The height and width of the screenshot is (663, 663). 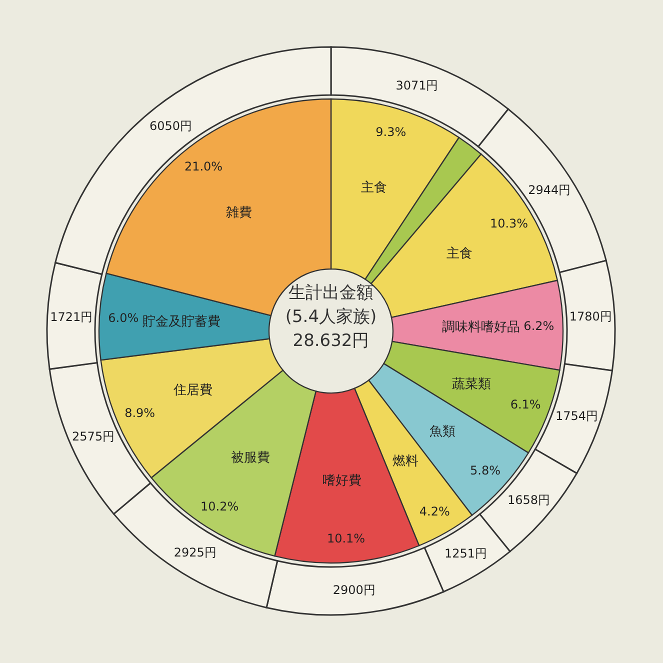 I want to click on data-label: 21.0%, so click(x=203, y=167).